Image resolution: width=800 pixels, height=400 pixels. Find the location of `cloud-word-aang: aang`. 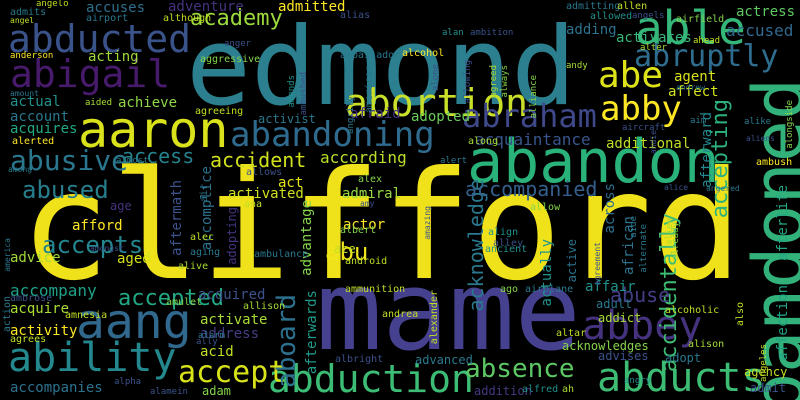

cloud-word-aang: aang is located at coordinates (134, 322).